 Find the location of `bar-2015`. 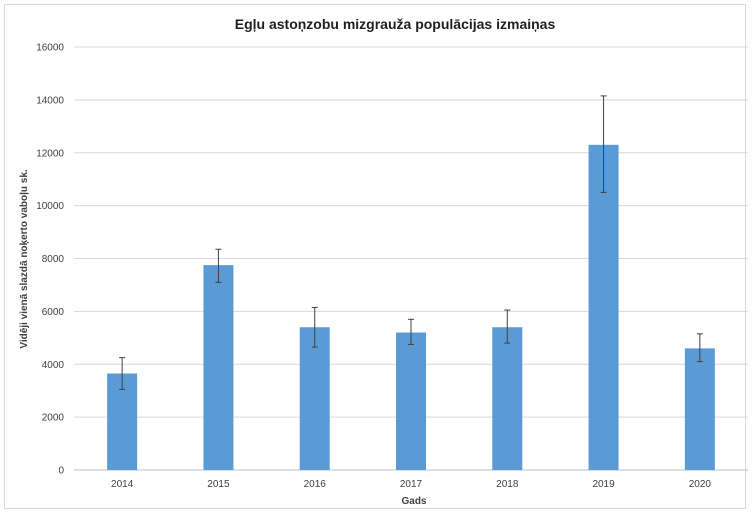

bar-2015 is located at coordinates (218, 367).